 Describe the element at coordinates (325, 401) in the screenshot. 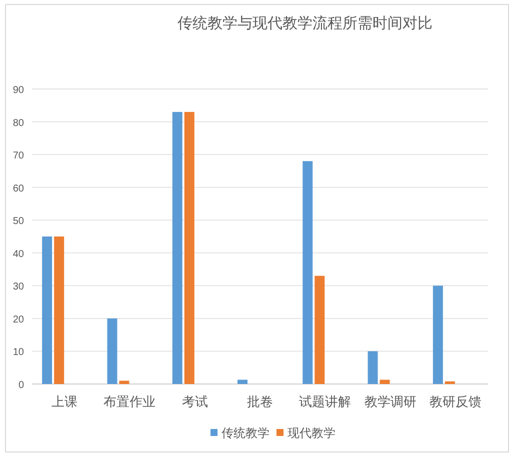

I see `x-tick-label: 试题讲解` at that location.